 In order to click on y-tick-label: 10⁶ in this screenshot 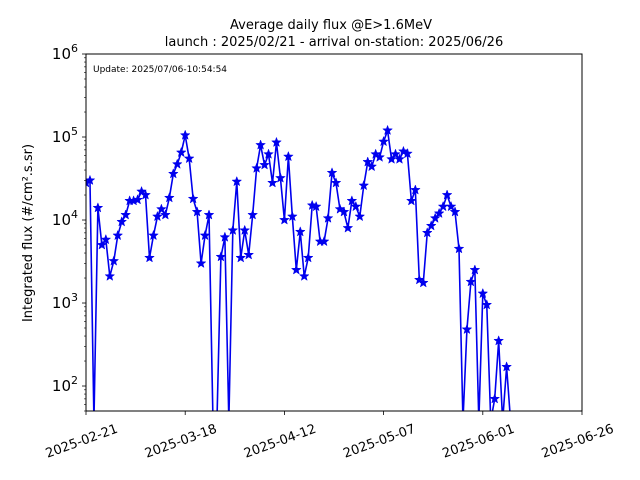, I will do `click(65, 52)`.